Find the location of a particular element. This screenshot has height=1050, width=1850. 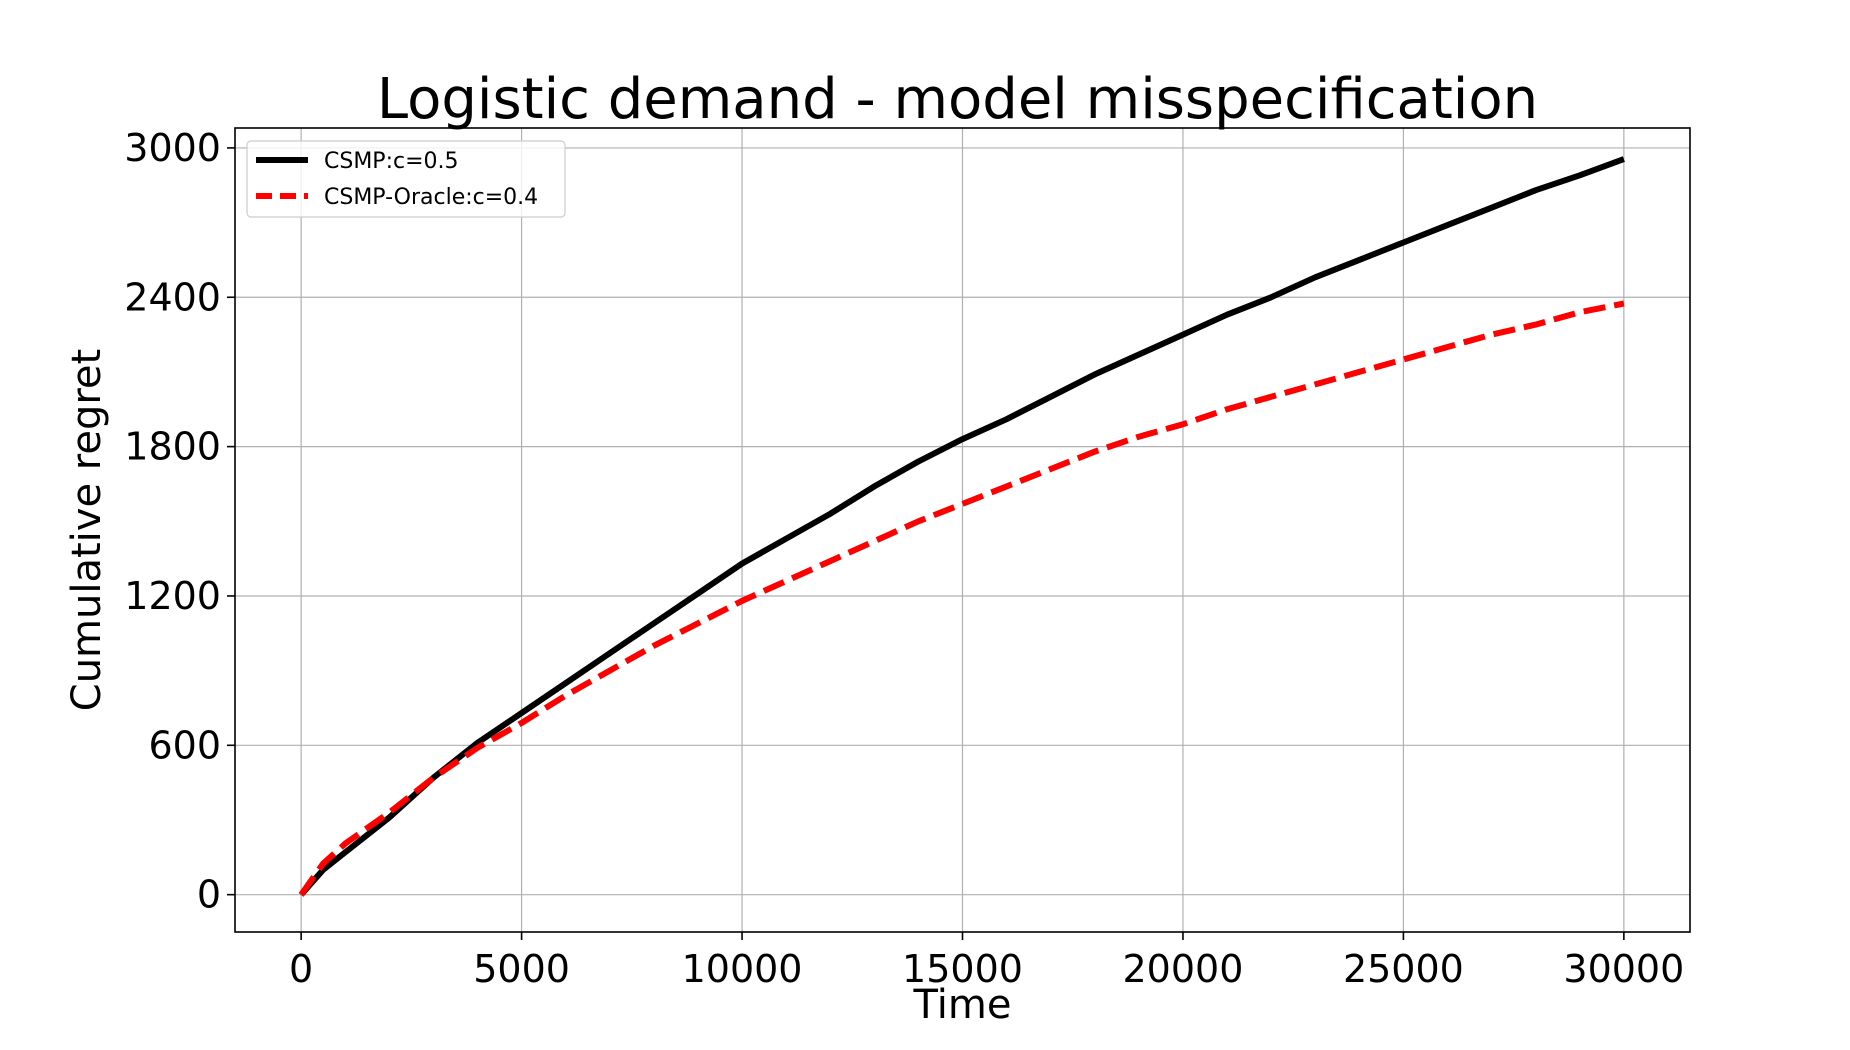

legend: CSMP:c=0.5 CSMP-Oracle:c=0.4 is located at coordinates (406, 179).